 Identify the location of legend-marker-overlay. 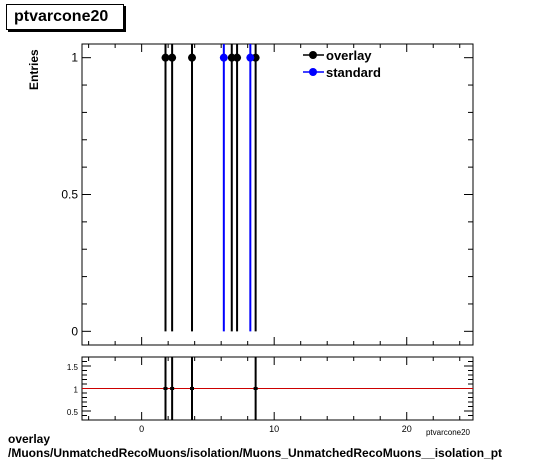
(313, 55).